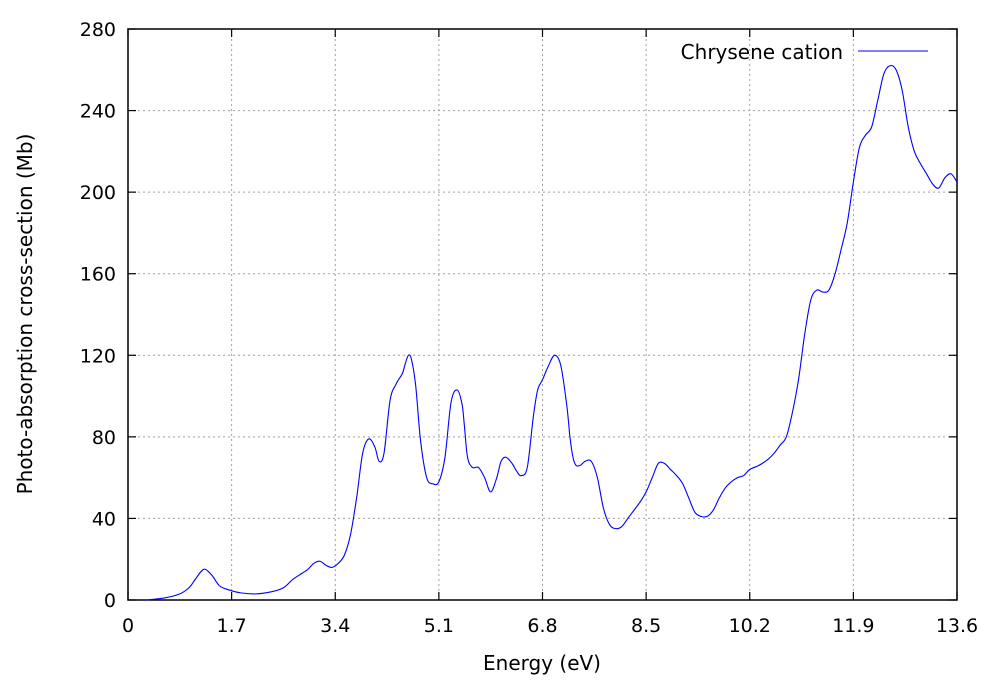 This screenshot has height=700, width=1000. What do you see at coordinates (128, 626) in the screenshot?
I see `x-tick-label: 0` at bounding box center [128, 626].